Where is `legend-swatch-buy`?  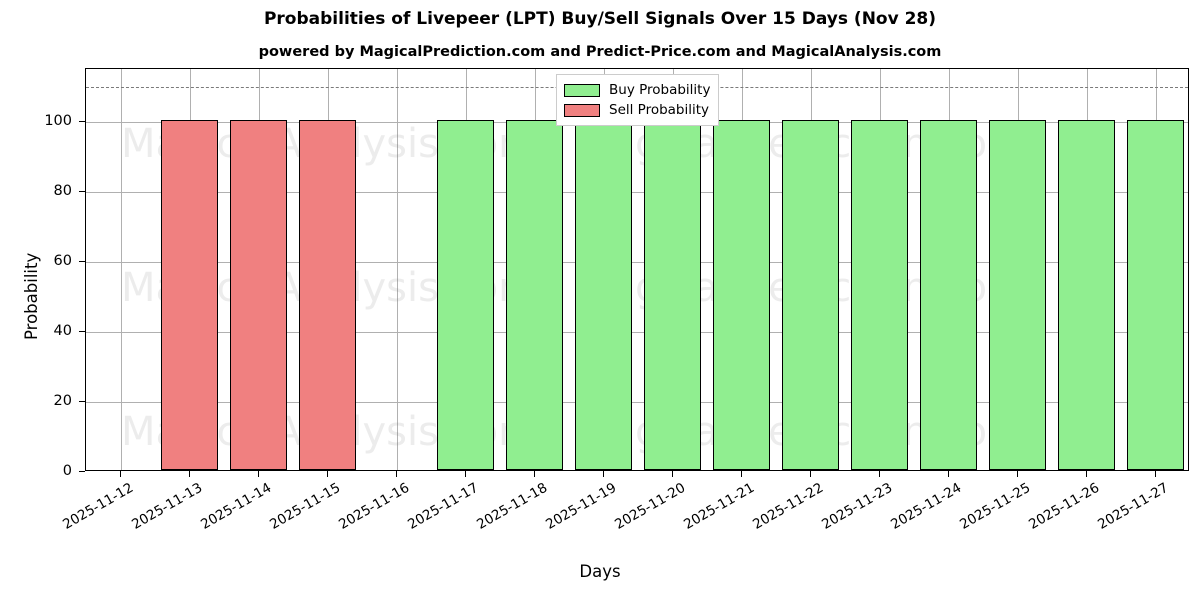
legend-swatch-buy is located at coordinates (582, 90).